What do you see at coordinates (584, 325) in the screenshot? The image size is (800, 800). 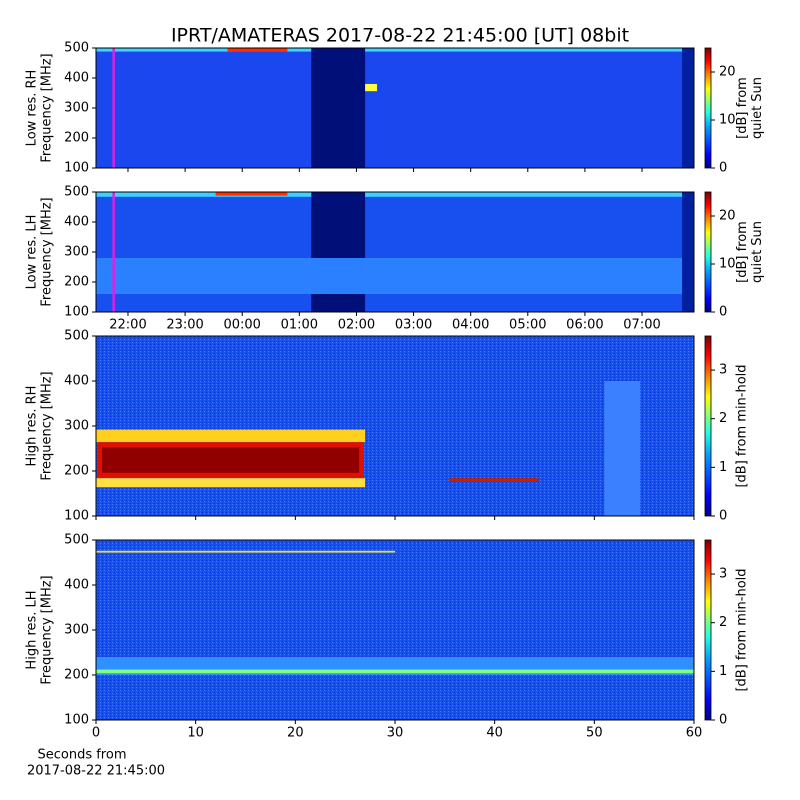 I see `x-tick-label: 06:00` at bounding box center [584, 325].